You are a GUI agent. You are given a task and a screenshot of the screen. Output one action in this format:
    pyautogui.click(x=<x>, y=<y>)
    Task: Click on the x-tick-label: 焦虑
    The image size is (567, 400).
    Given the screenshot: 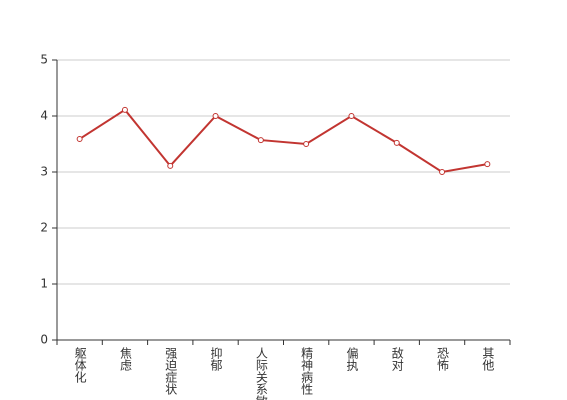 What is the action you would take?
    pyautogui.click(x=125, y=359)
    